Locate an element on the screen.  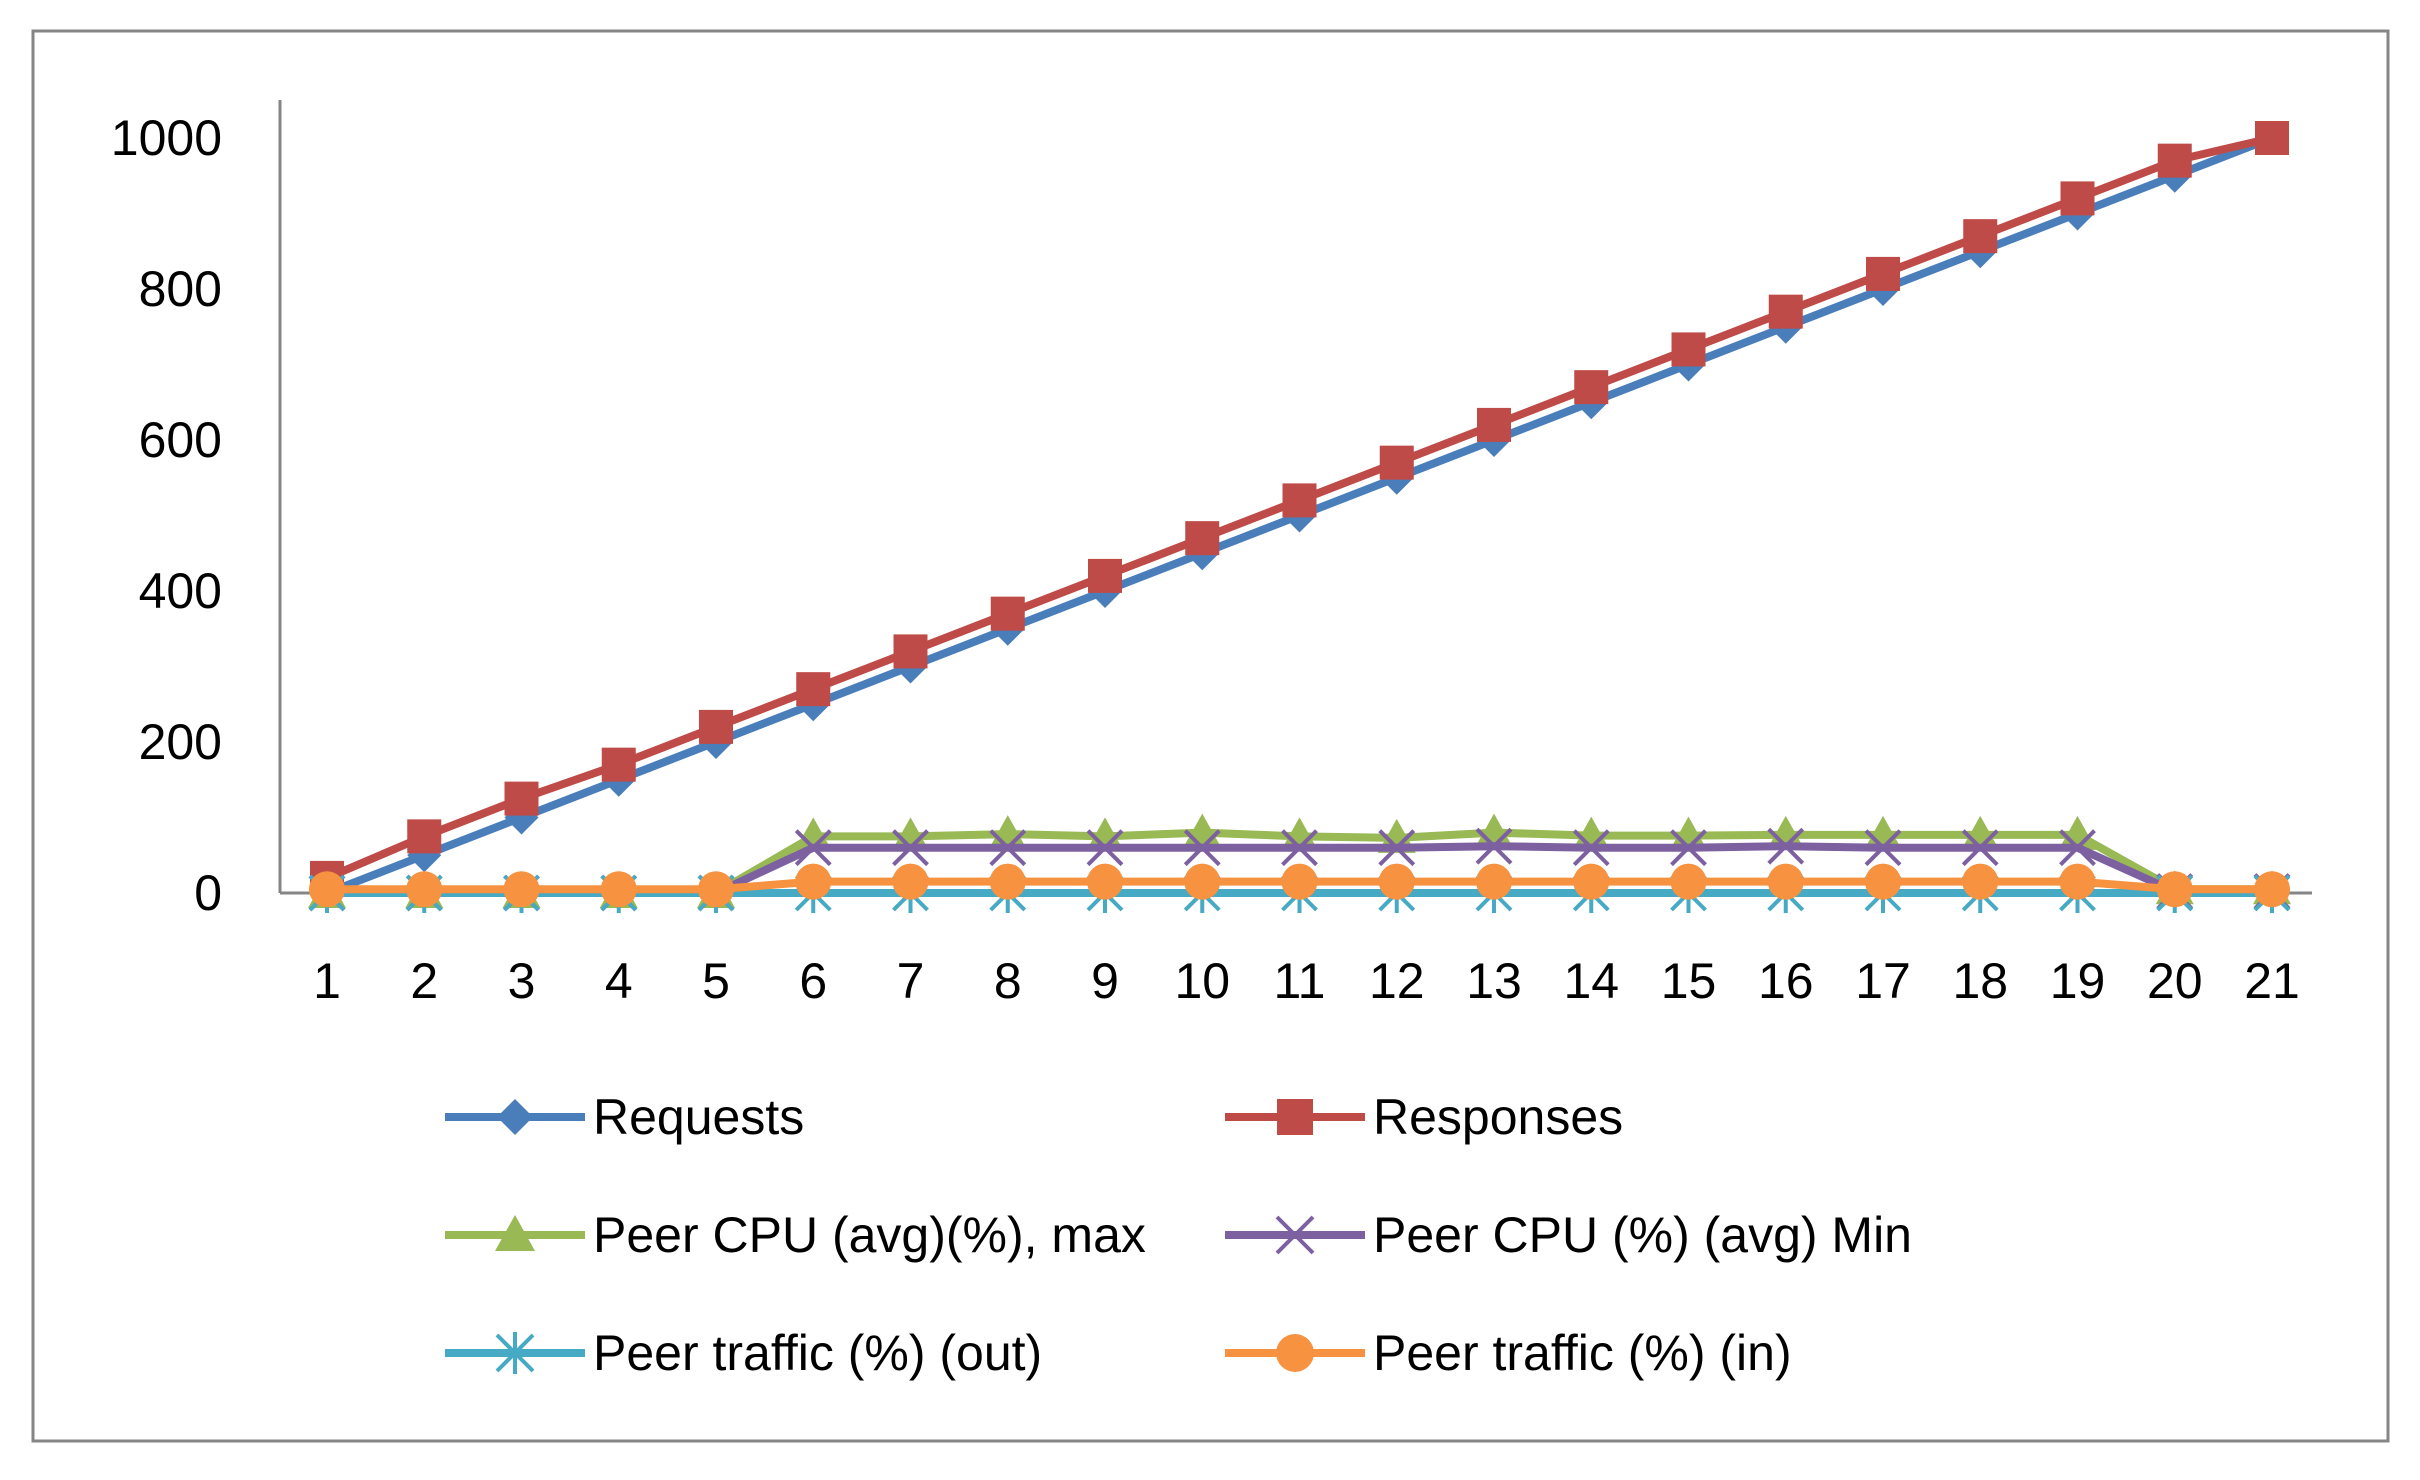
x-tick-label: 13 is located at coordinates (1494, 981).